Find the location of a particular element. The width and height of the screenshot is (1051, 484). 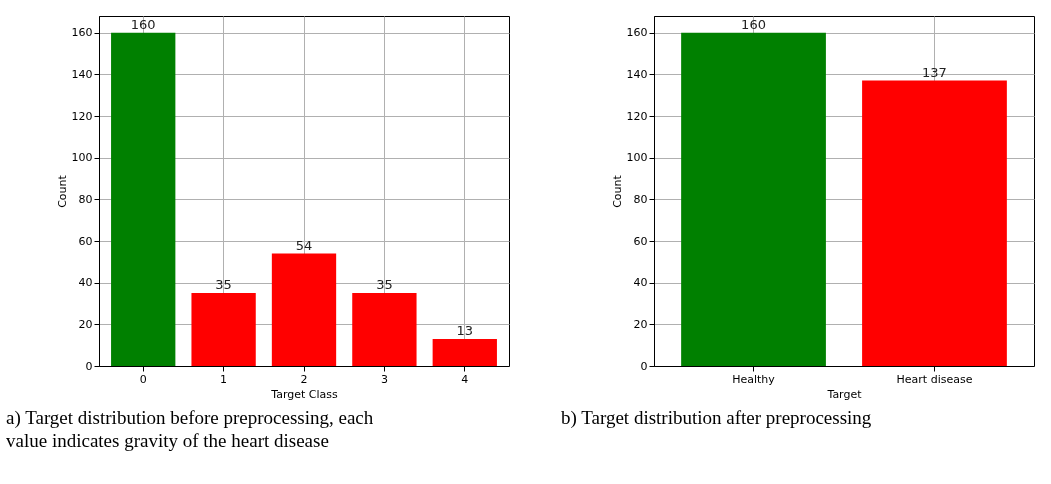

x-tick-label: Healthy is located at coordinates (754, 379).